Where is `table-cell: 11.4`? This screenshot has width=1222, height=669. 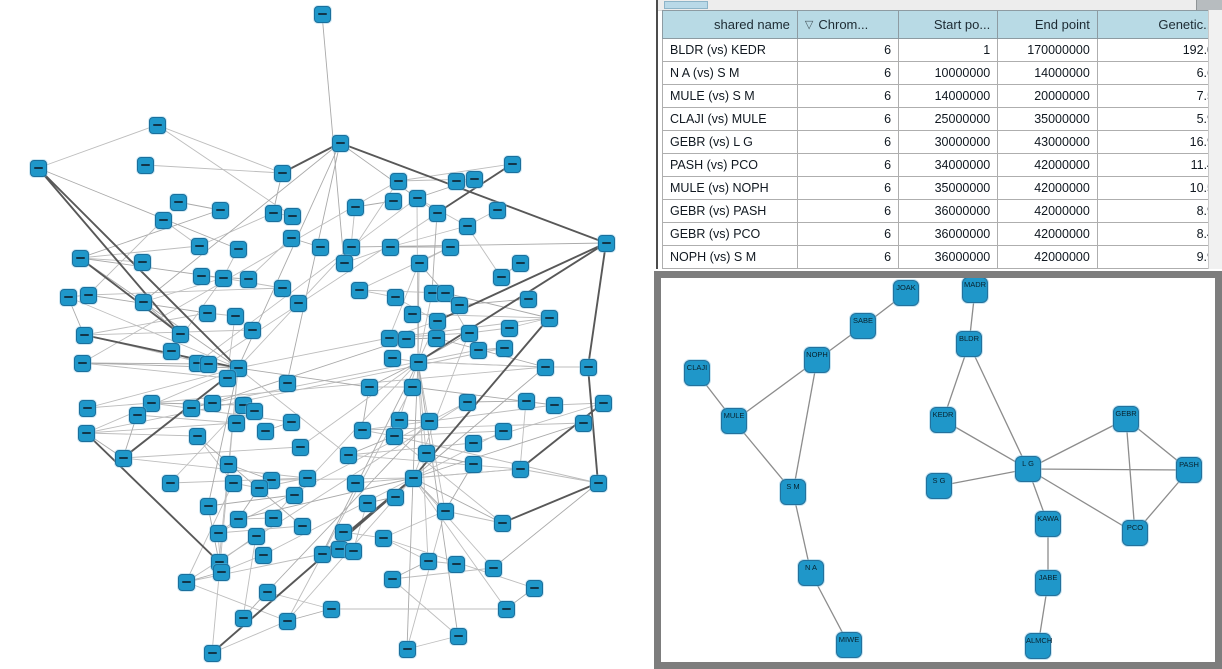 table-cell: 11.4 is located at coordinates (1159, 165).